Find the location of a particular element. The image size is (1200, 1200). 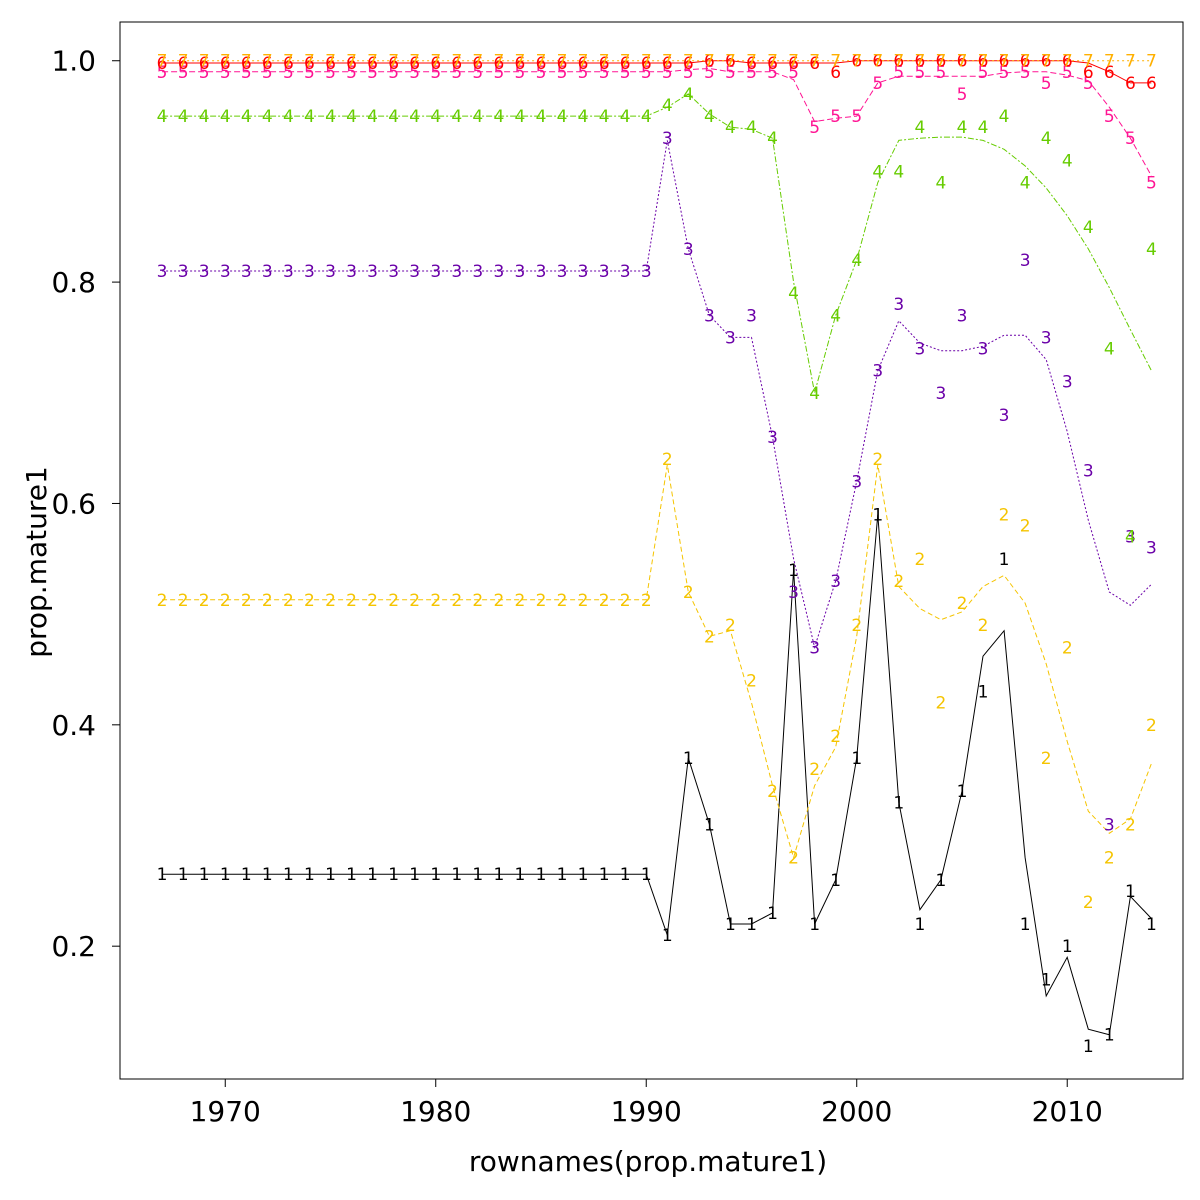

x-tick-label: 2000 is located at coordinates (856, 1111).